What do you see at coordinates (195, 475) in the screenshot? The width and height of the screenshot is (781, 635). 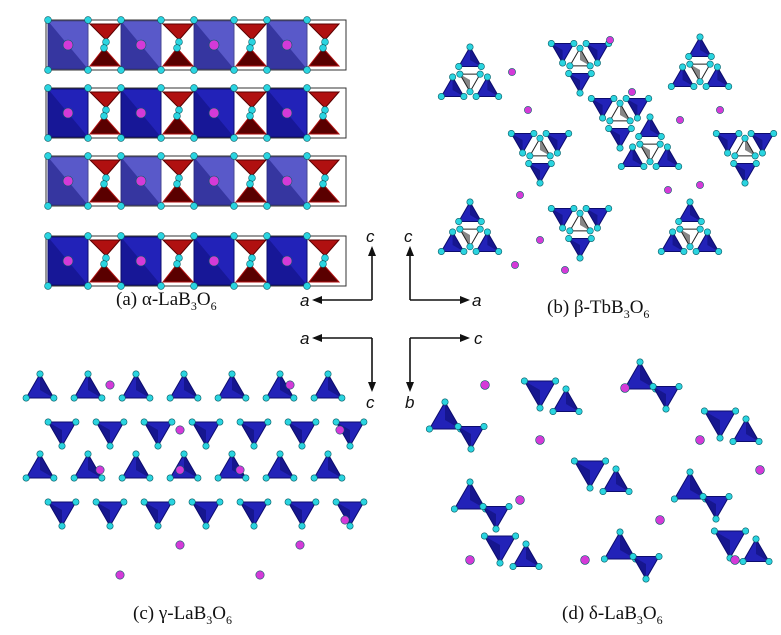 I see `panel-c-structure` at bounding box center [195, 475].